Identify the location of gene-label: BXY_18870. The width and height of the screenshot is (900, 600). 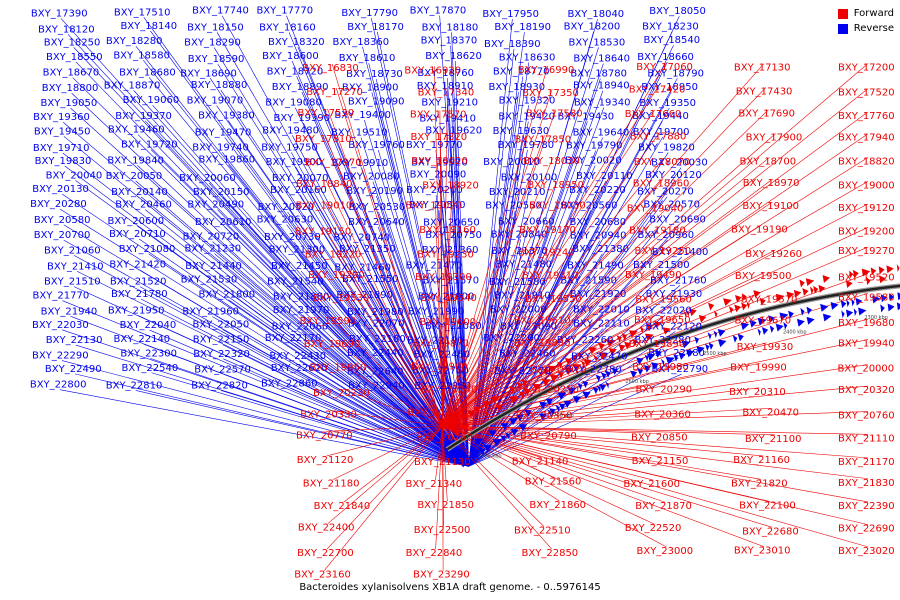
(132, 85).